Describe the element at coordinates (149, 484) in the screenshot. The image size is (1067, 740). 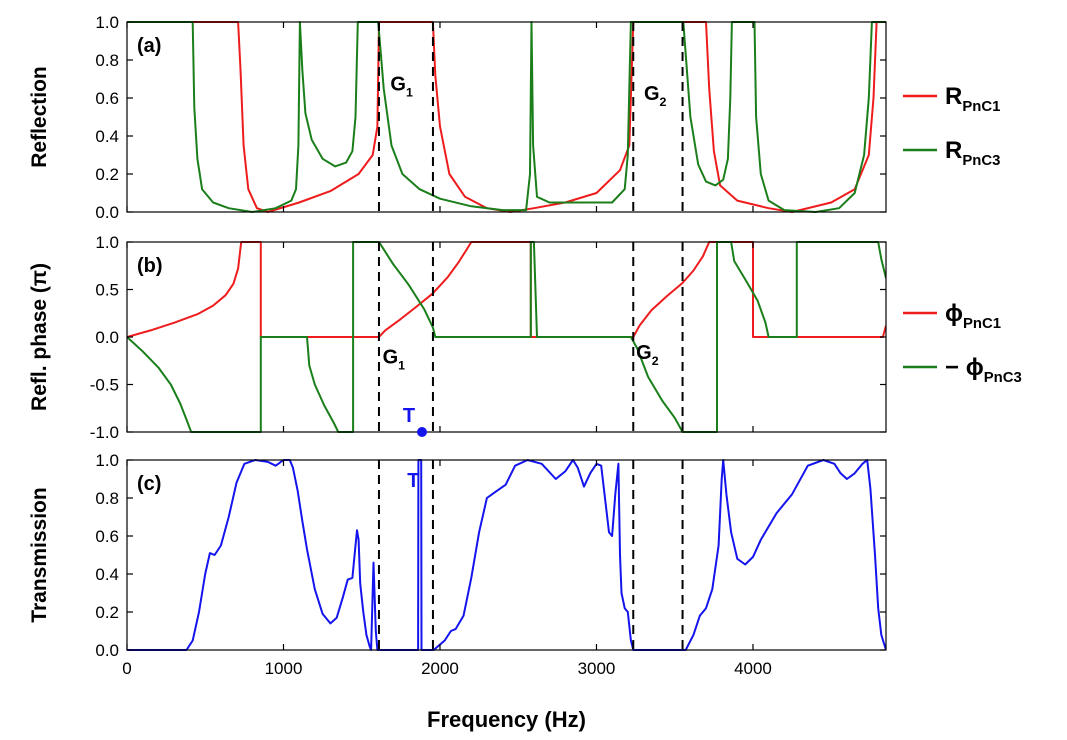
I see `panel-tag: (c)` at that location.